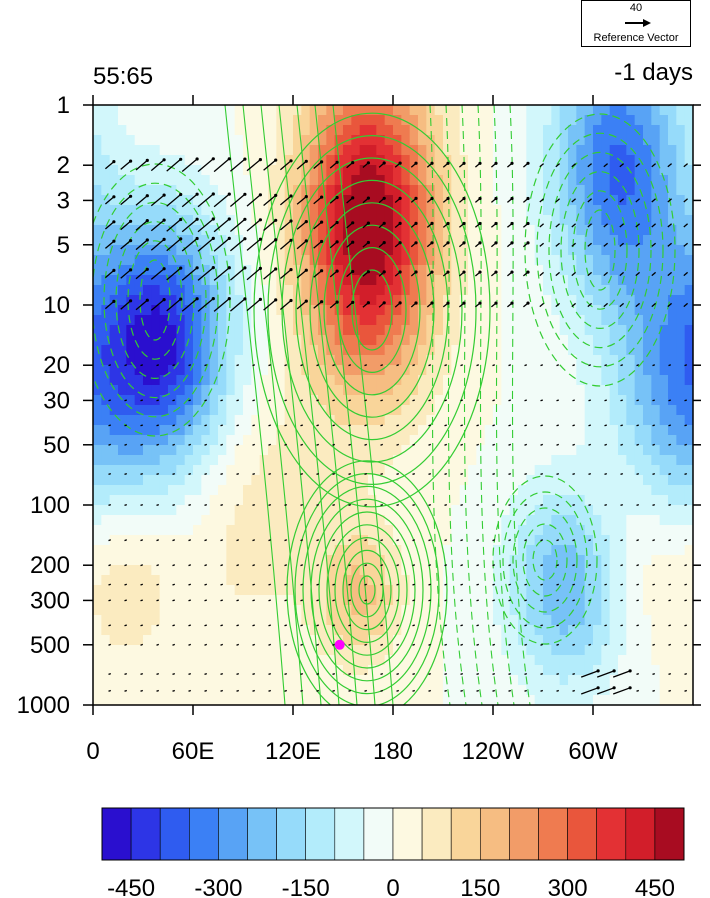  I want to click on contour-line, so click(372, 310).